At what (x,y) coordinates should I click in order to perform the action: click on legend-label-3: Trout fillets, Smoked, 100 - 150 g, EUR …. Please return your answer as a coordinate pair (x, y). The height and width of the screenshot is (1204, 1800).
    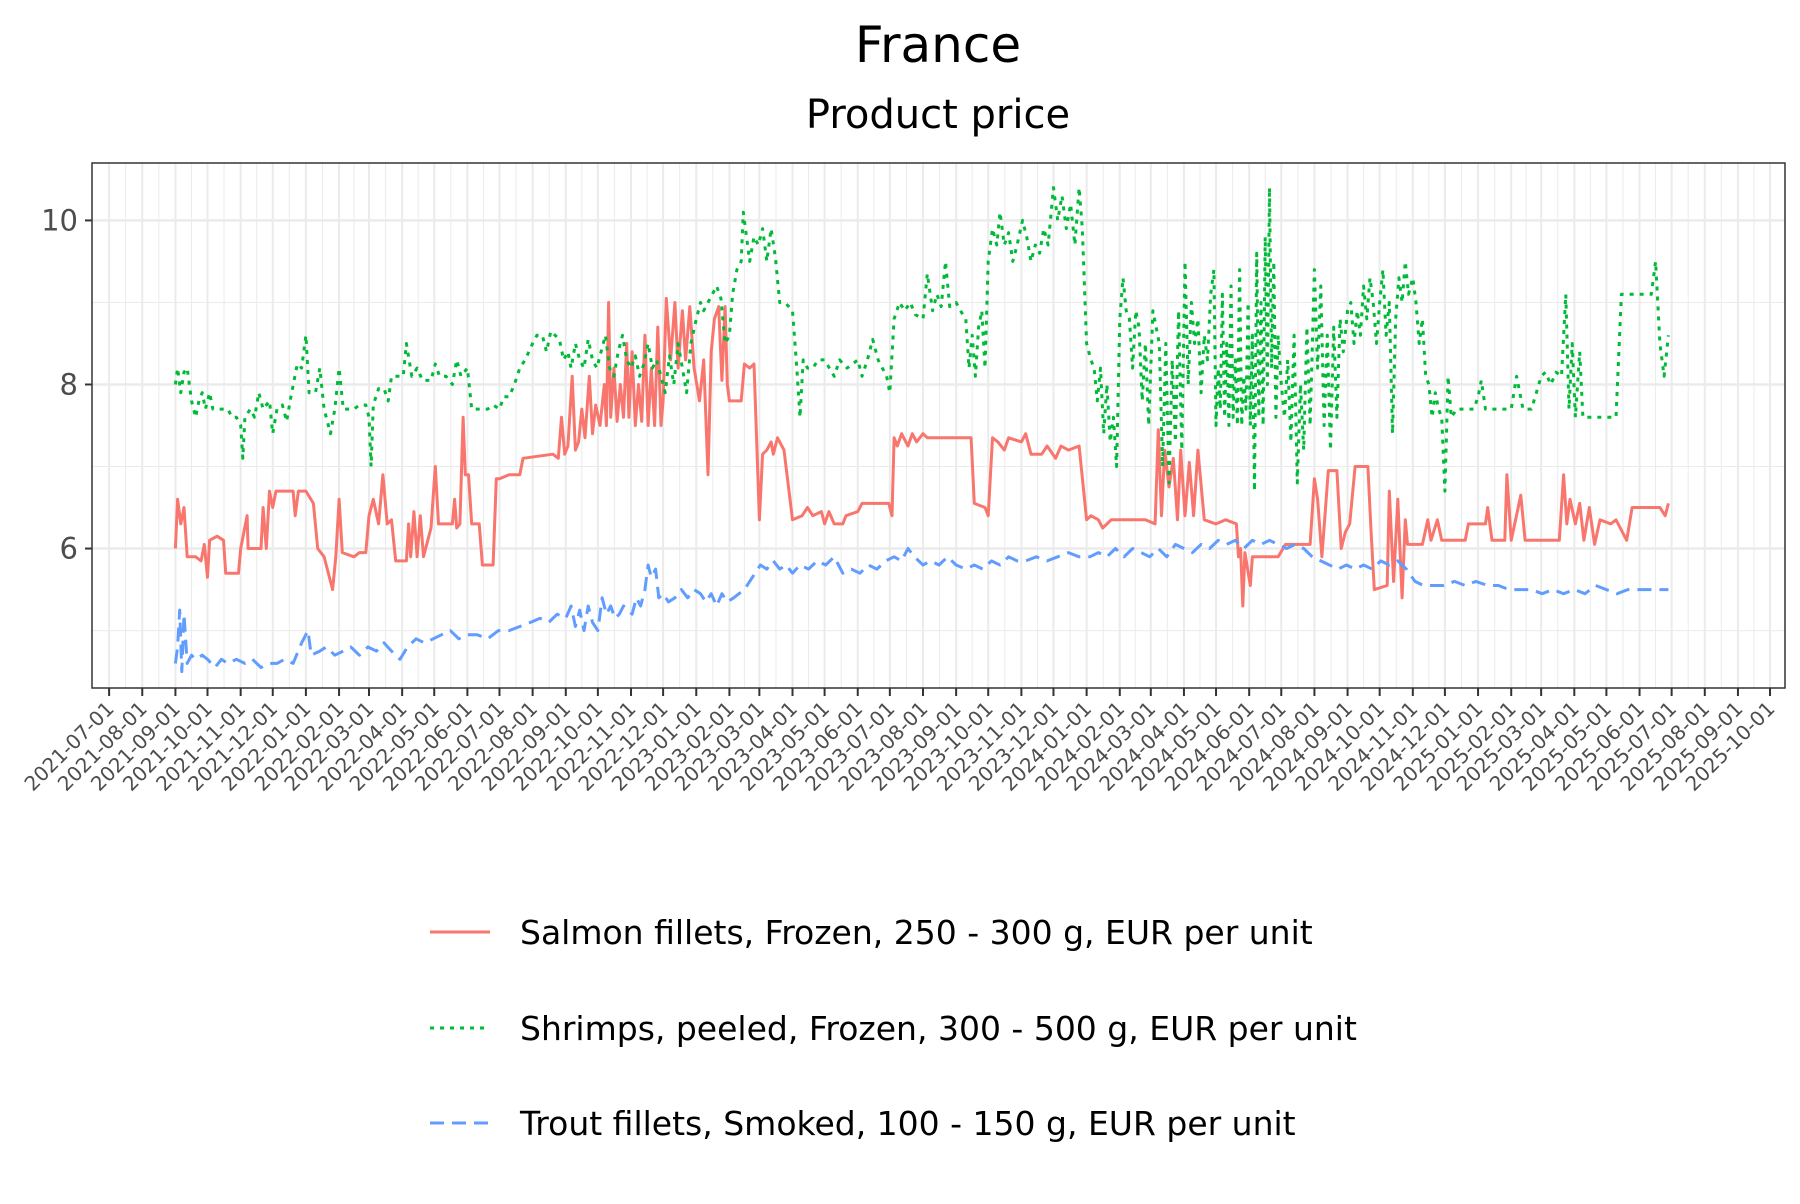
    Looking at the image, I should click on (907, 1123).